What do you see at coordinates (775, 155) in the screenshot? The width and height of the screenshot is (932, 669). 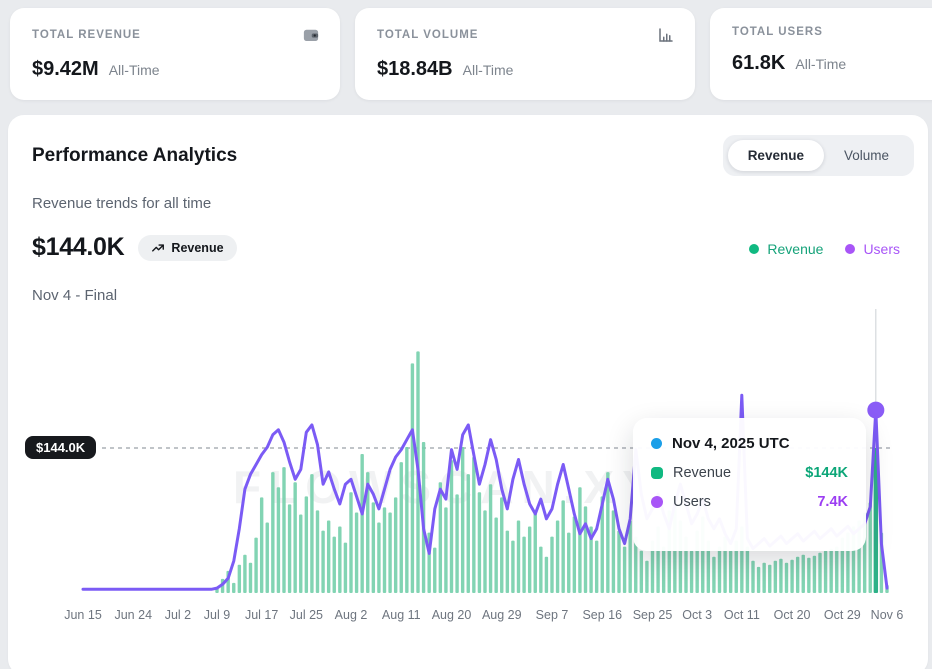 I see `toggle-revenue: Revenue` at bounding box center [775, 155].